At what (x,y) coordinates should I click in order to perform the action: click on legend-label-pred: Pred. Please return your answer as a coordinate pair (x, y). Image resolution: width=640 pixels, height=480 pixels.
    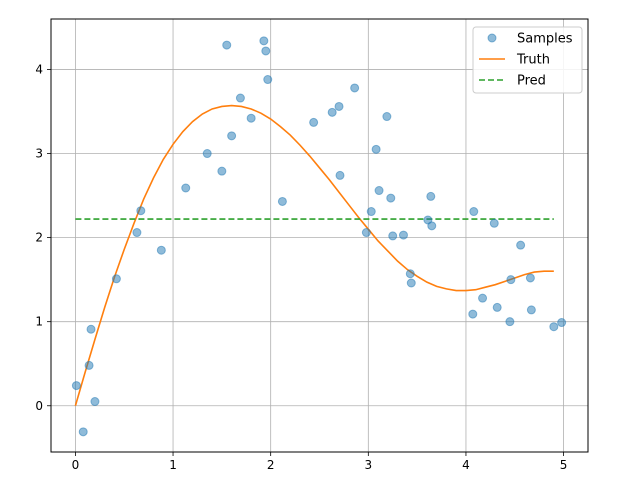
    Looking at the image, I should click on (531, 81).